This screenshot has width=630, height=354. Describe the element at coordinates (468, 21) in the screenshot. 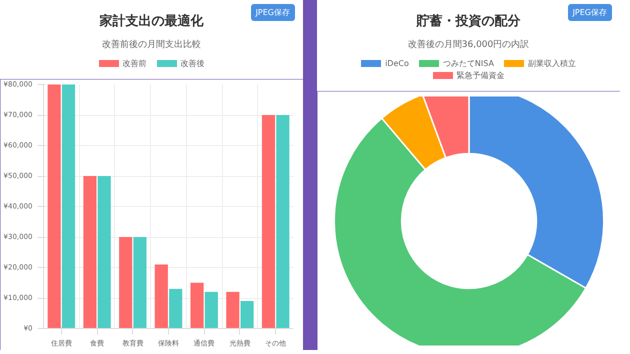

I see `chart-title: 貯蓄・投資の配分` at that location.